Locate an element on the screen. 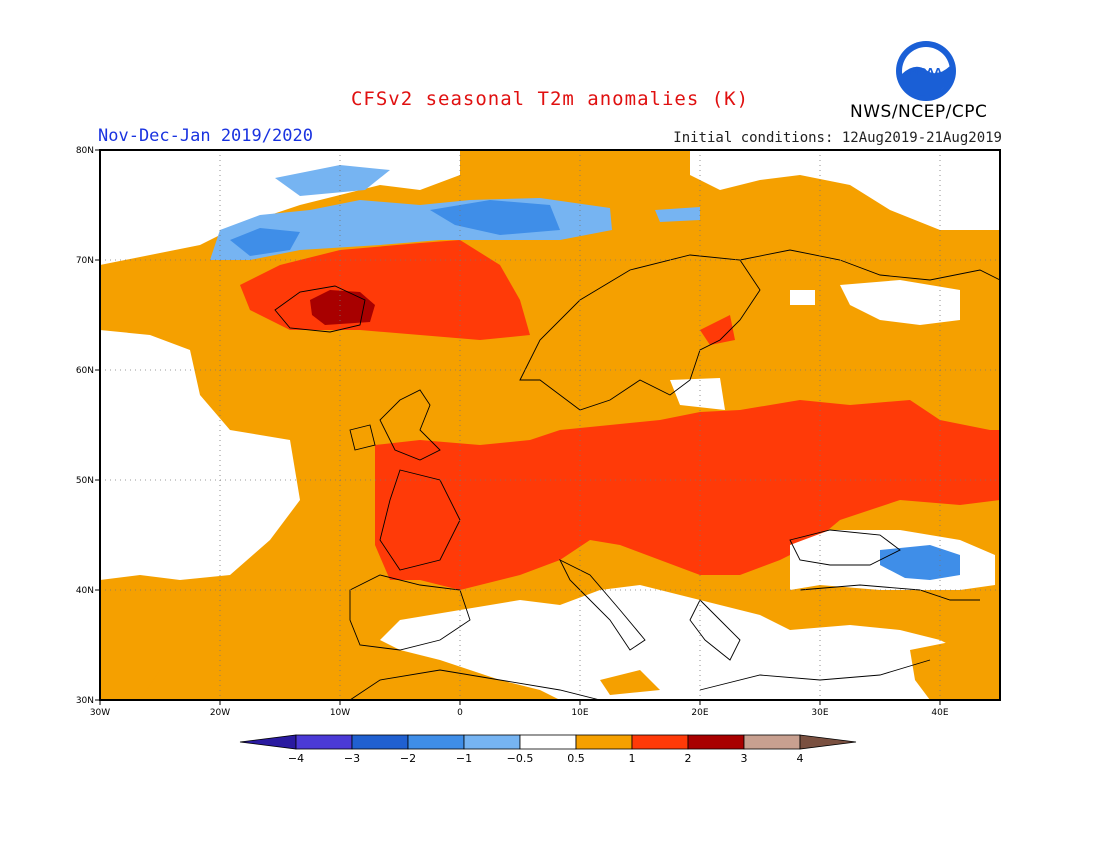 The height and width of the screenshot is (850, 1100). colorbar-label: 1 is located at coordinates (632, 758).